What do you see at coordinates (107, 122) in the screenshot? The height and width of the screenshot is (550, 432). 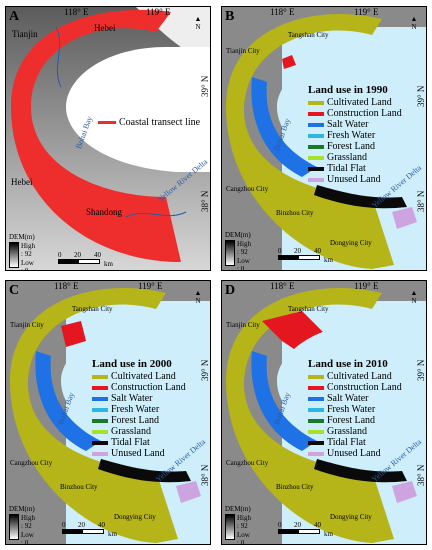 I see `transect-swatch` at bounding box center [107, 122].